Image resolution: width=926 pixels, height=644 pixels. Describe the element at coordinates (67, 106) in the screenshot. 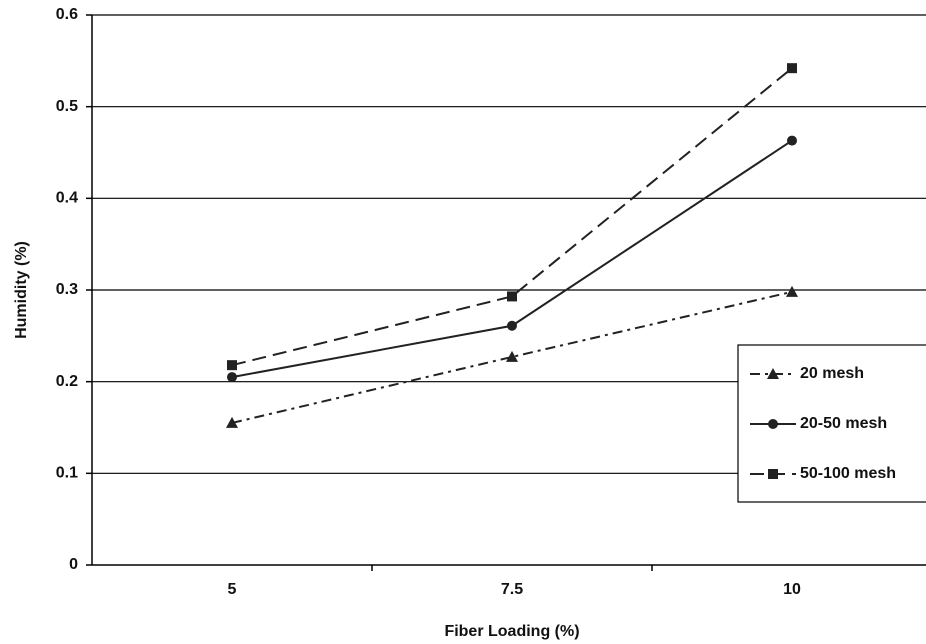

I see `y-tick-label: 0.5` at that location.